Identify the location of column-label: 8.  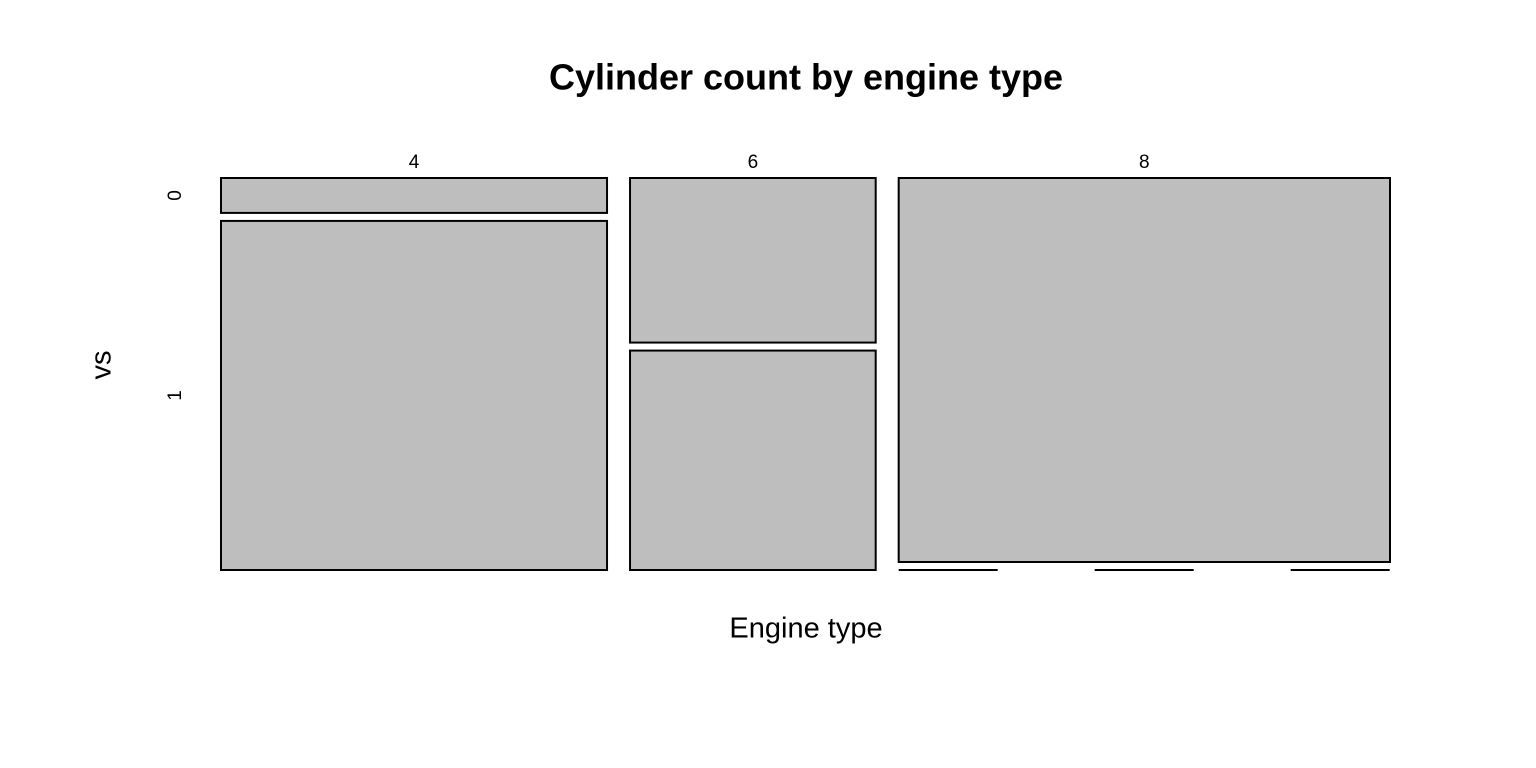
(1144, 162).